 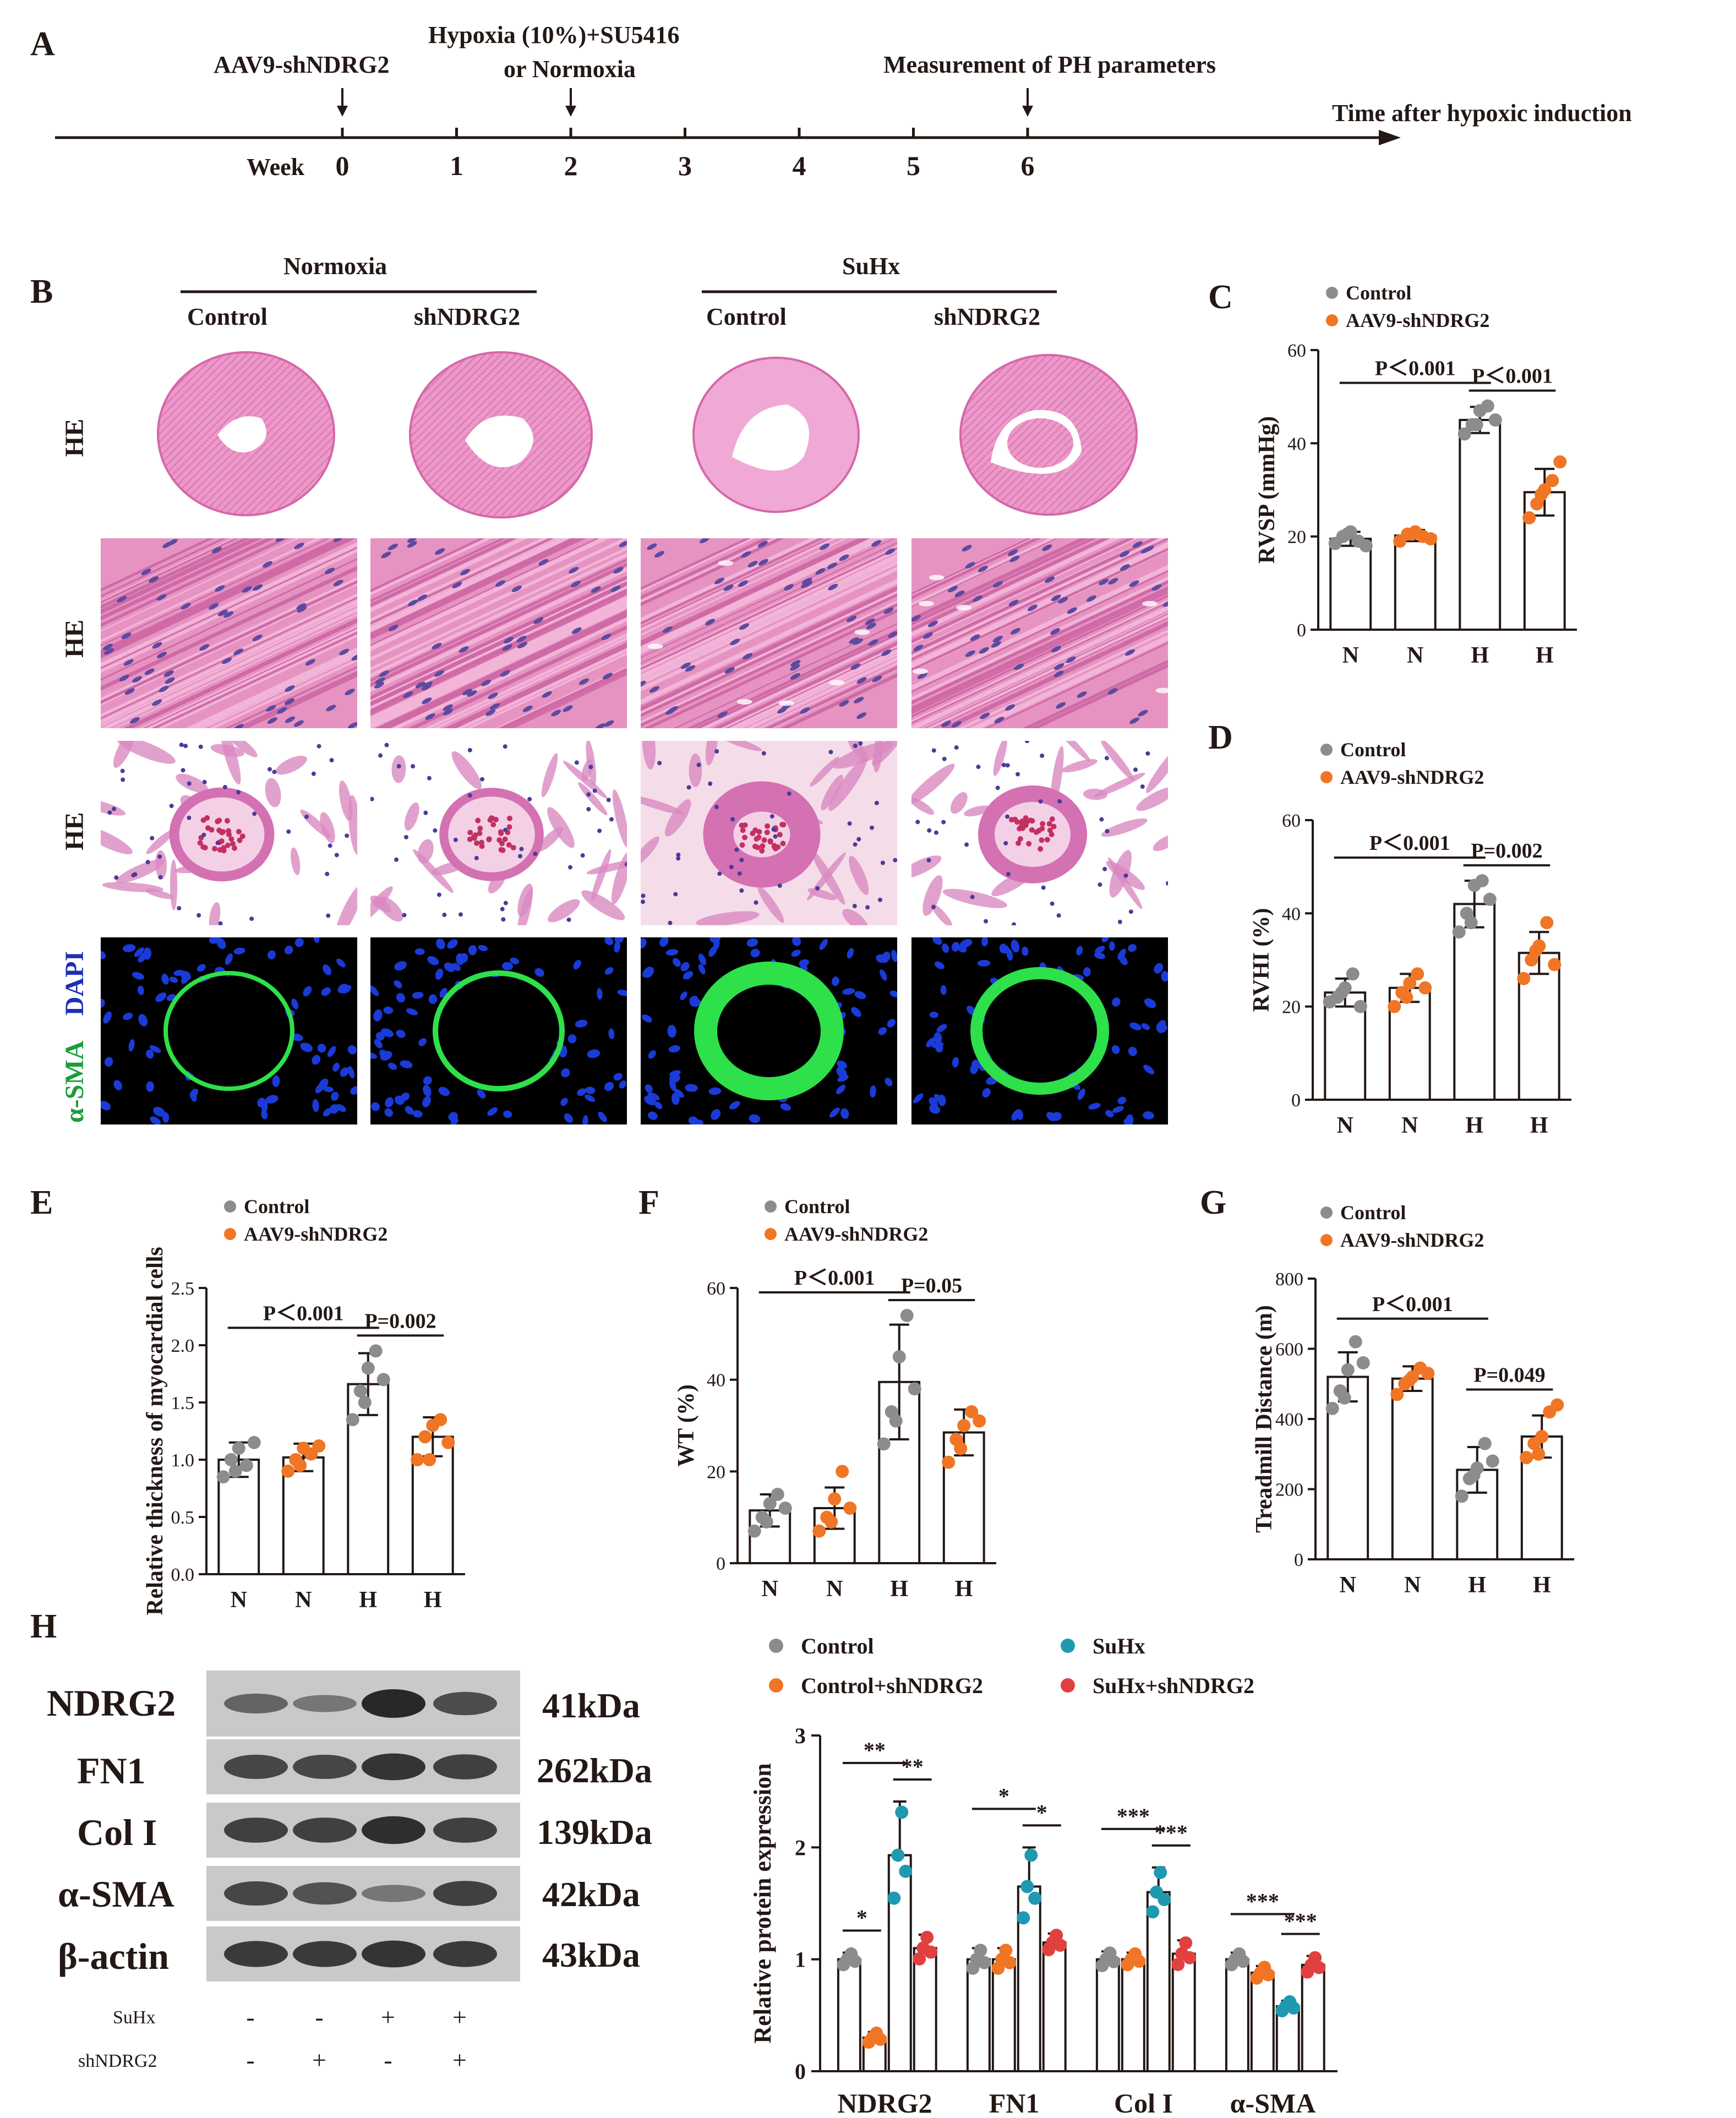 What do you see at coordinates (619, 291) in the screenshot?
I see `group-lines-svg` at bounding box center [619, 291].